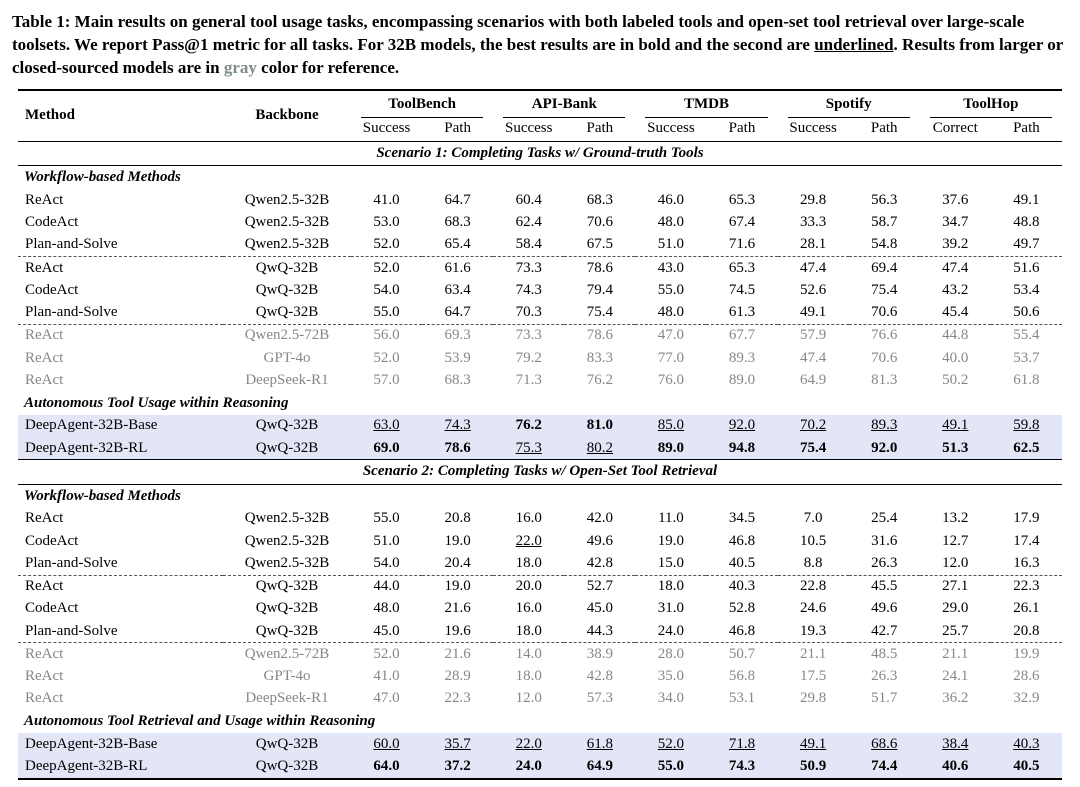  What do you see at coordinates (884, 698) in the screenshot?
I see `value-cell: 51.7` at bounding box center [884, 698].